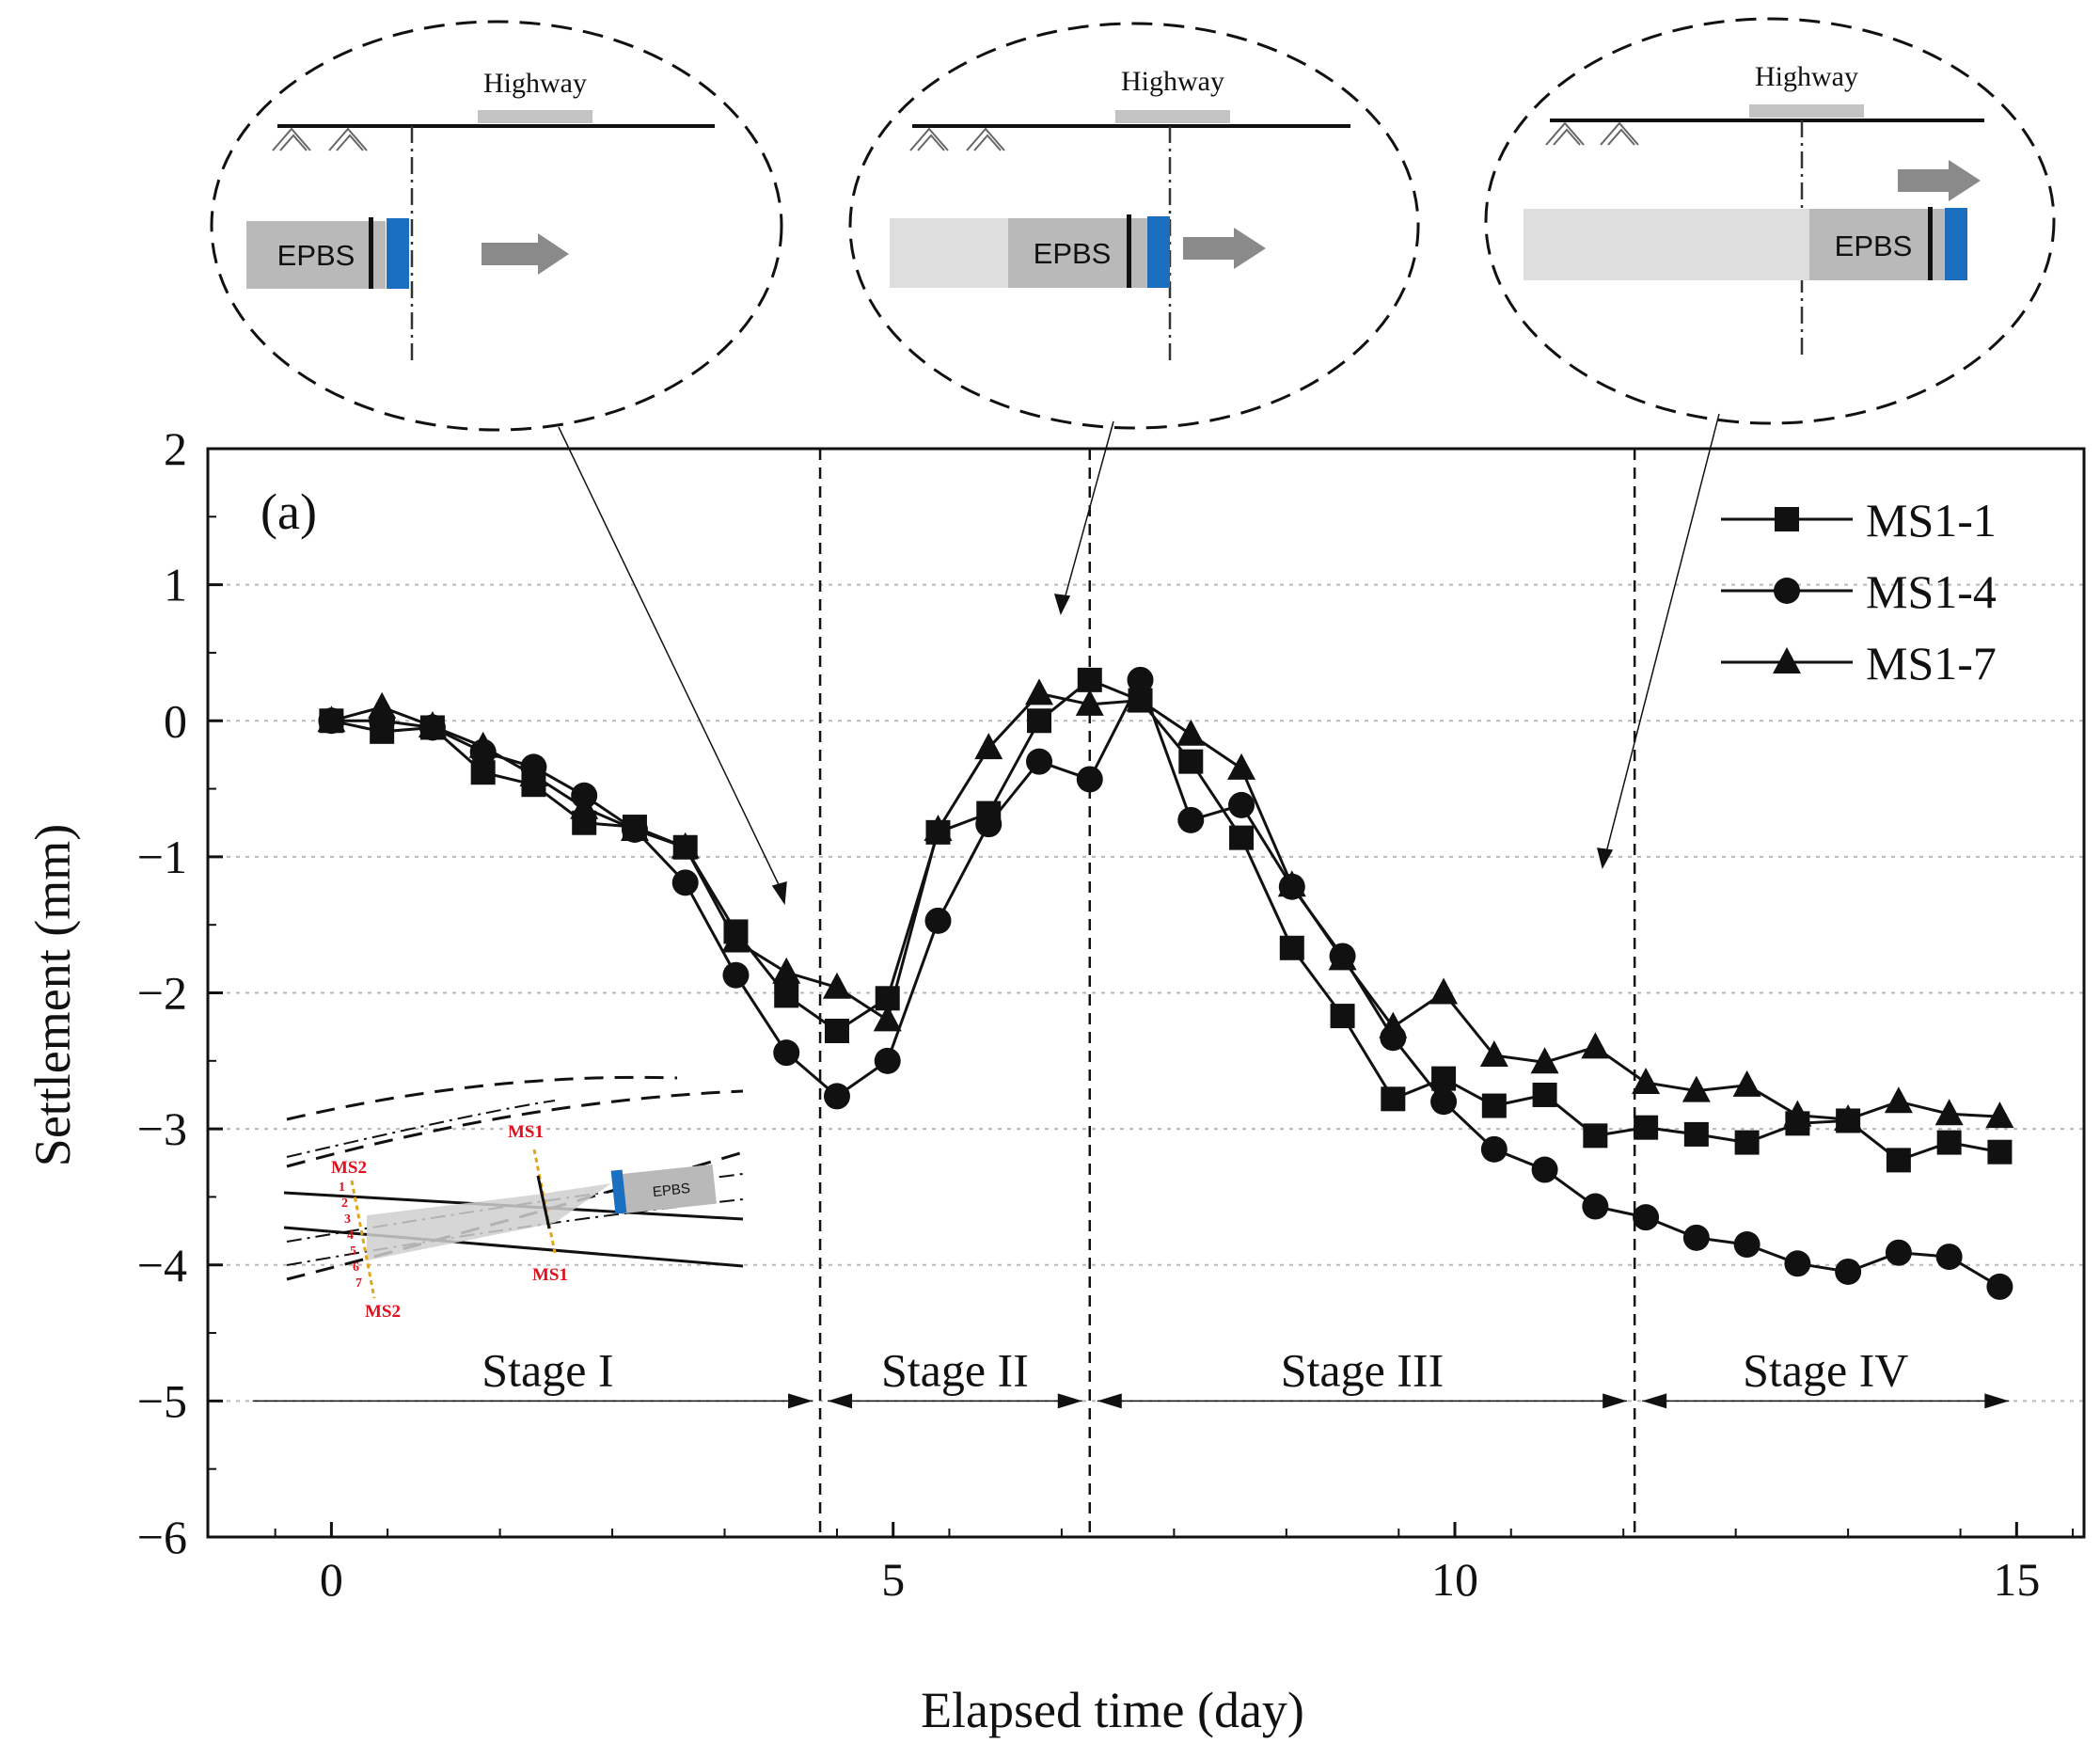 This screenshot has height=1759, width=2100. I want to click on svg-text: 7, so click(358, 1283).